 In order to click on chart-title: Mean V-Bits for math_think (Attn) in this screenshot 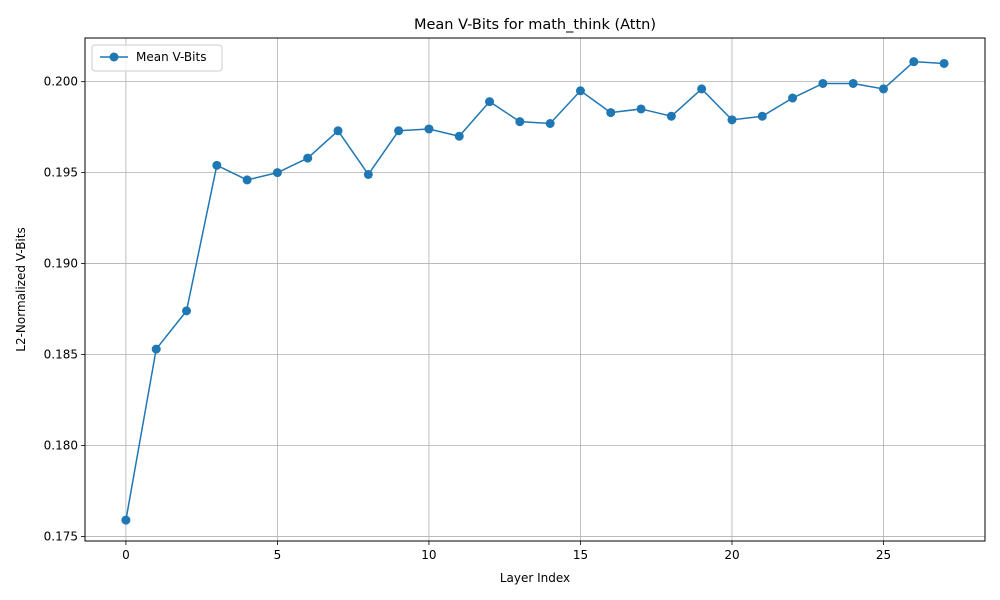, I will do `click(535, 25)`.